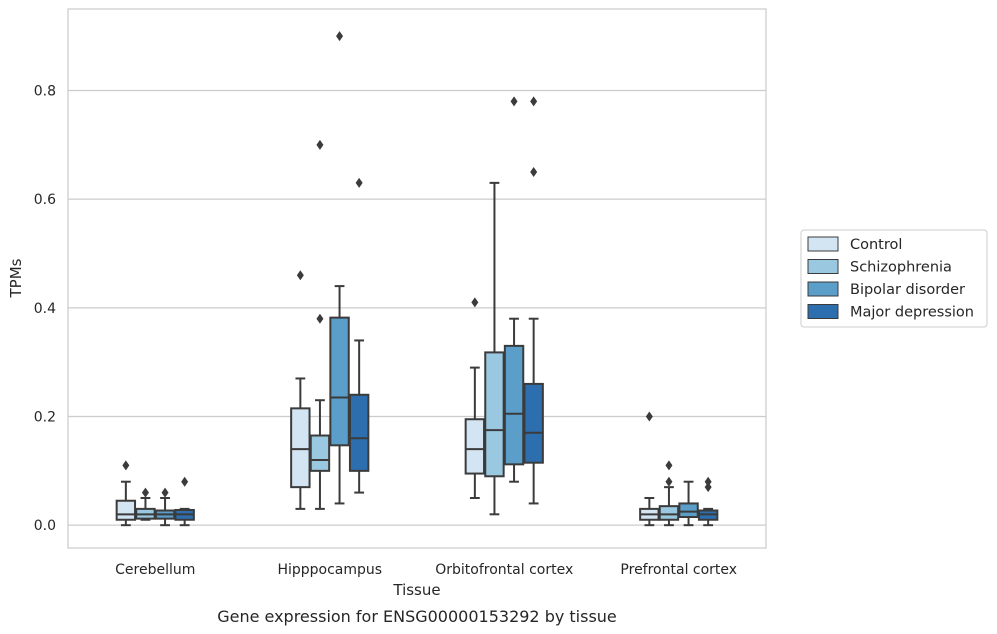 The height and width of the screenshot is (634, 997). What do you see at coordinates (45, 526) in the screenshot?
I see `y-tick-label: 0.0` at bounding box center [45, 526].